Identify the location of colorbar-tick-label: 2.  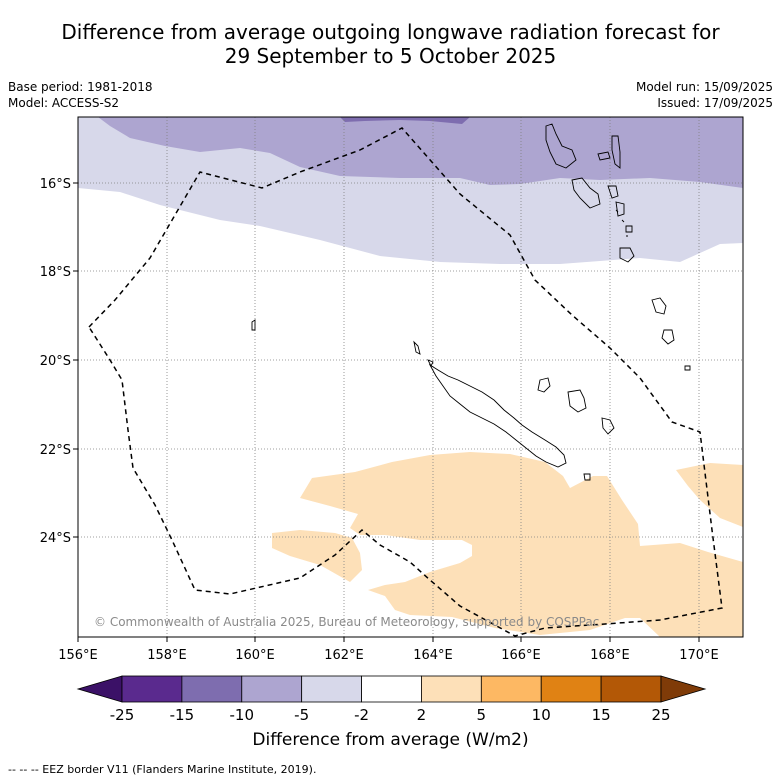
(422, 715).